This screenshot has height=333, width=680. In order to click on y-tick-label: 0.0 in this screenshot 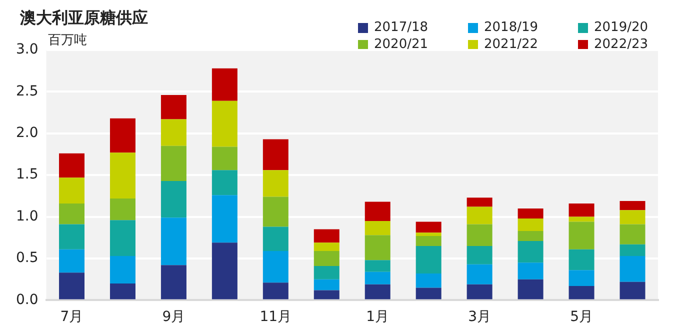, I will do `click(27, 300)`.